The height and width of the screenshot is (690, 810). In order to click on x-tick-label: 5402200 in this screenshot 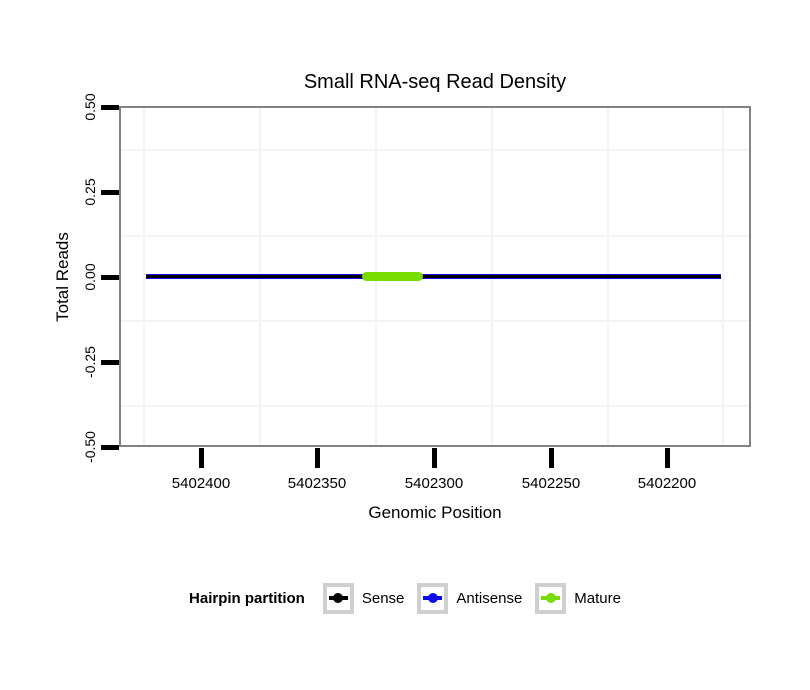, I will do `click(667, 483)`.